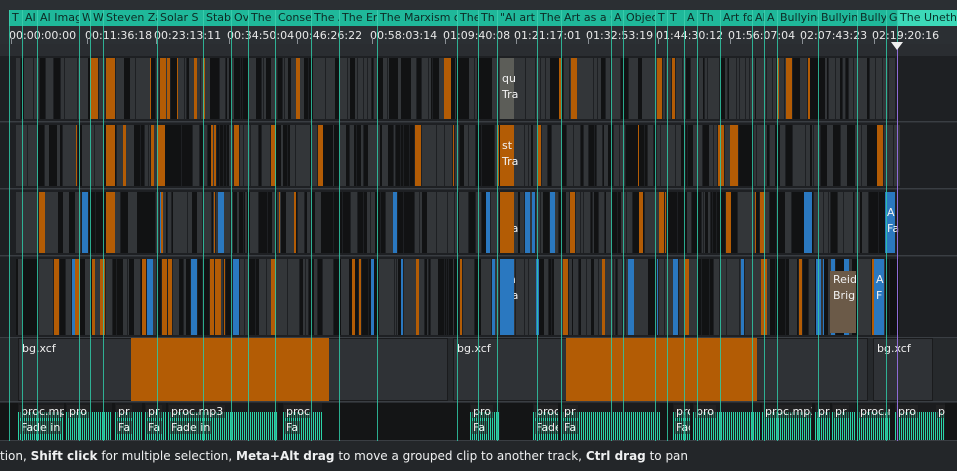  I want to click on guide-marker: Steven Za, so click(130, 18).